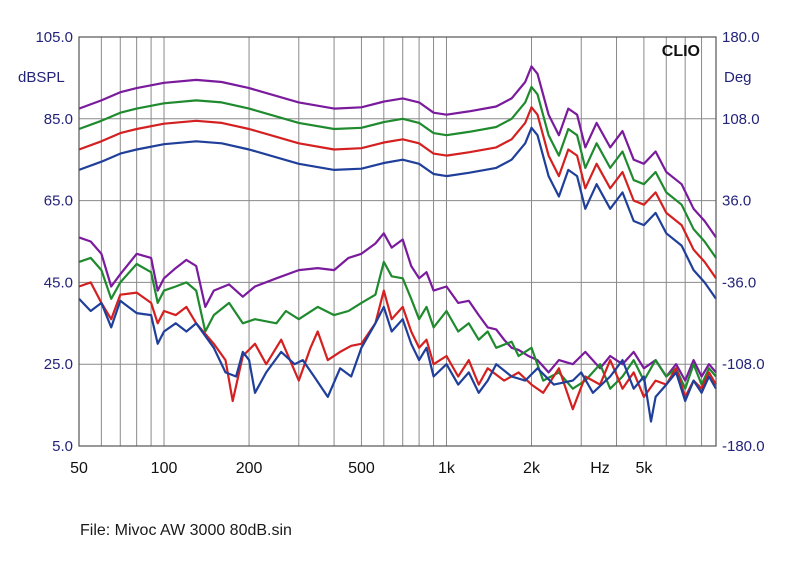  What do you see at coordinates (186, 530) in the screenshot?
I see `file-name-label: File: Mivoc AW 3000 80dB.sin` at bounding box center [186, 530].